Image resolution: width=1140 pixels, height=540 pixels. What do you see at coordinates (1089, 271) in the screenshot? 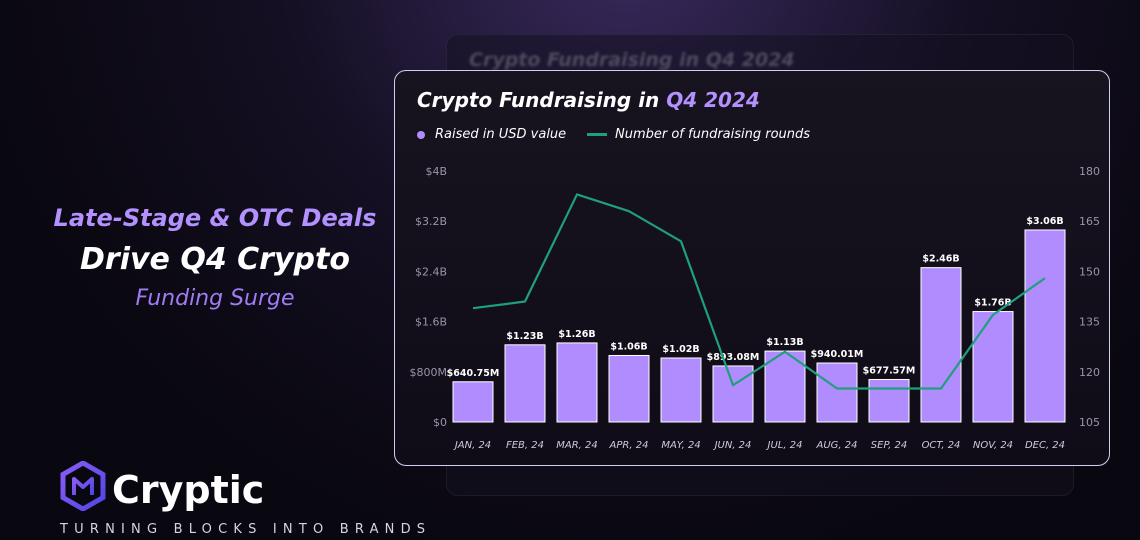
I see `right-axis-tick-label: 150` at bounding box center [1089, 271].